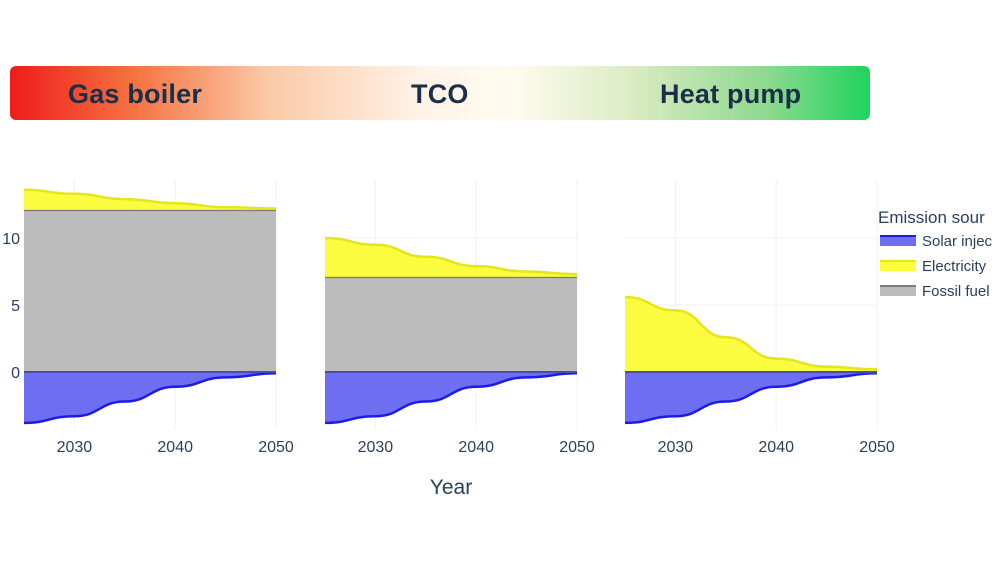  Describe the element at coordinates (957, 241) in the screenshot. I see `legend-label: Solar injec` at that location.